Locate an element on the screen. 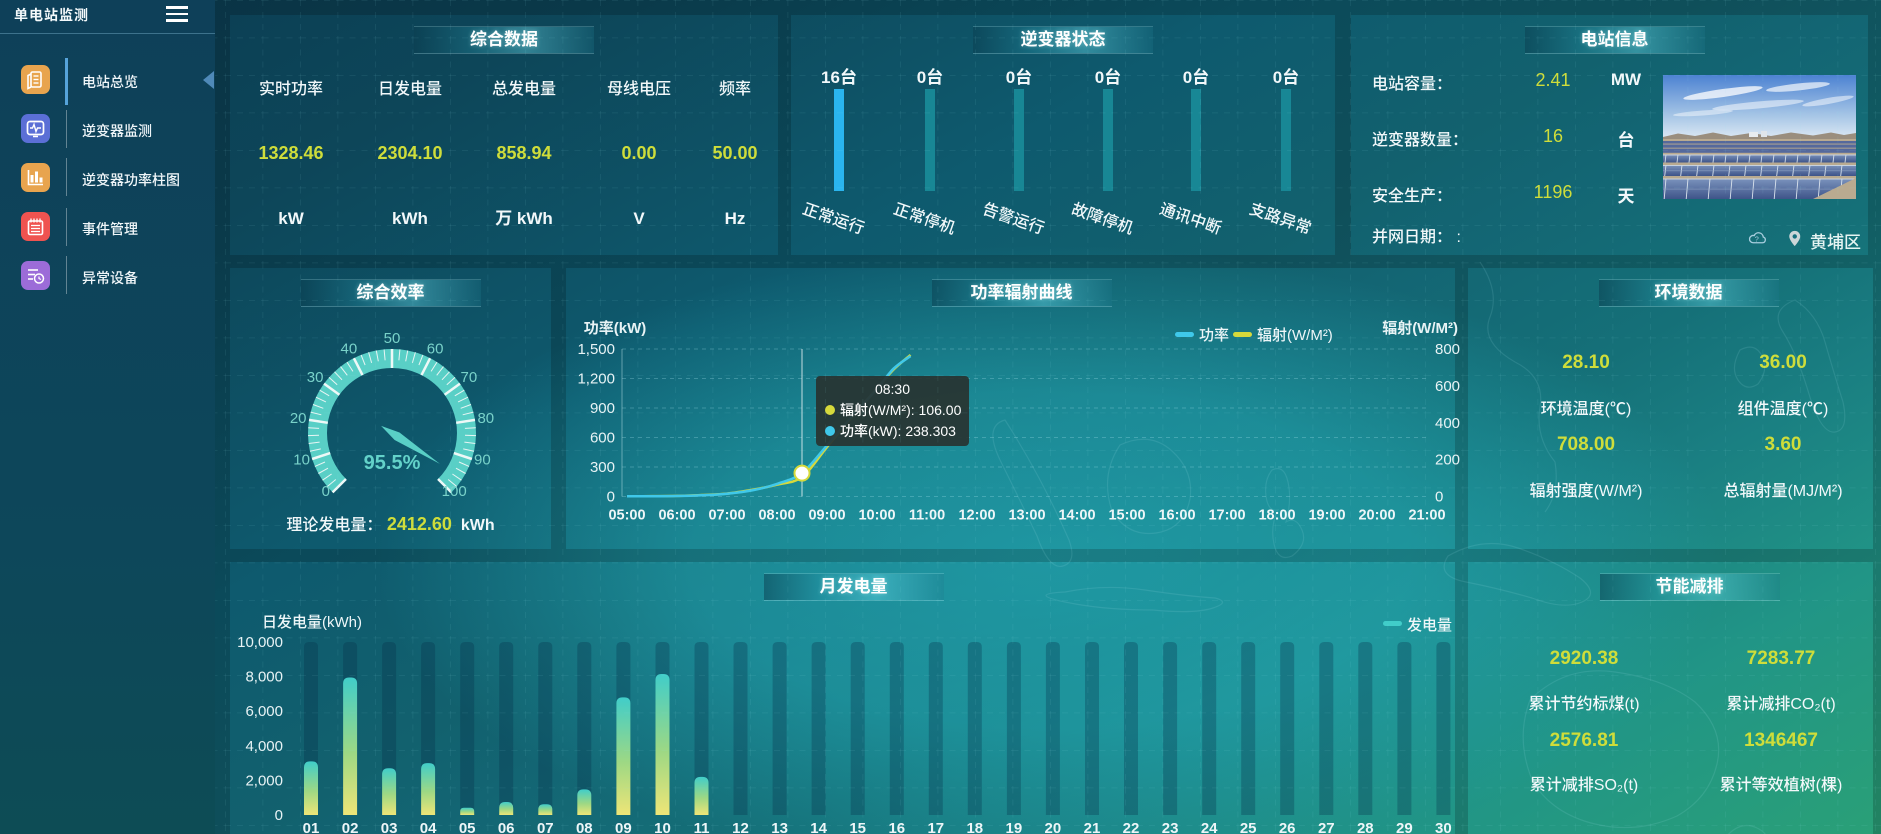 This screenshot has width=1881, height=834. svg-text: 发电量 is located at coordinates (1429, 625).